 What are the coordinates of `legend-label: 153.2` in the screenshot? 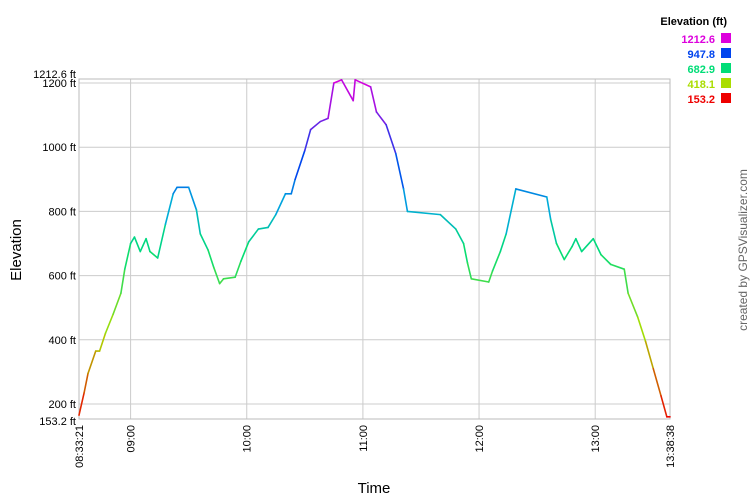 It's located at (701, 100).